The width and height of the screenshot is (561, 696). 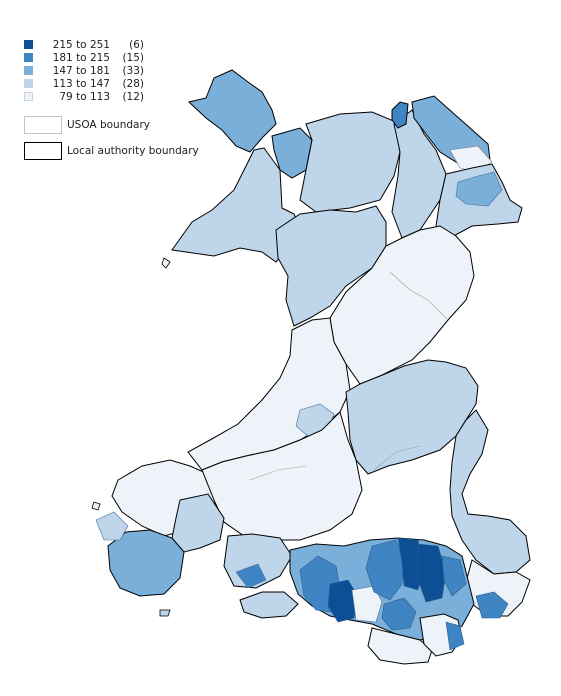 What do you see at coordinates (385, 570) in the screenshot?
I see `region-rhondda` at bounding box center [385, 570].